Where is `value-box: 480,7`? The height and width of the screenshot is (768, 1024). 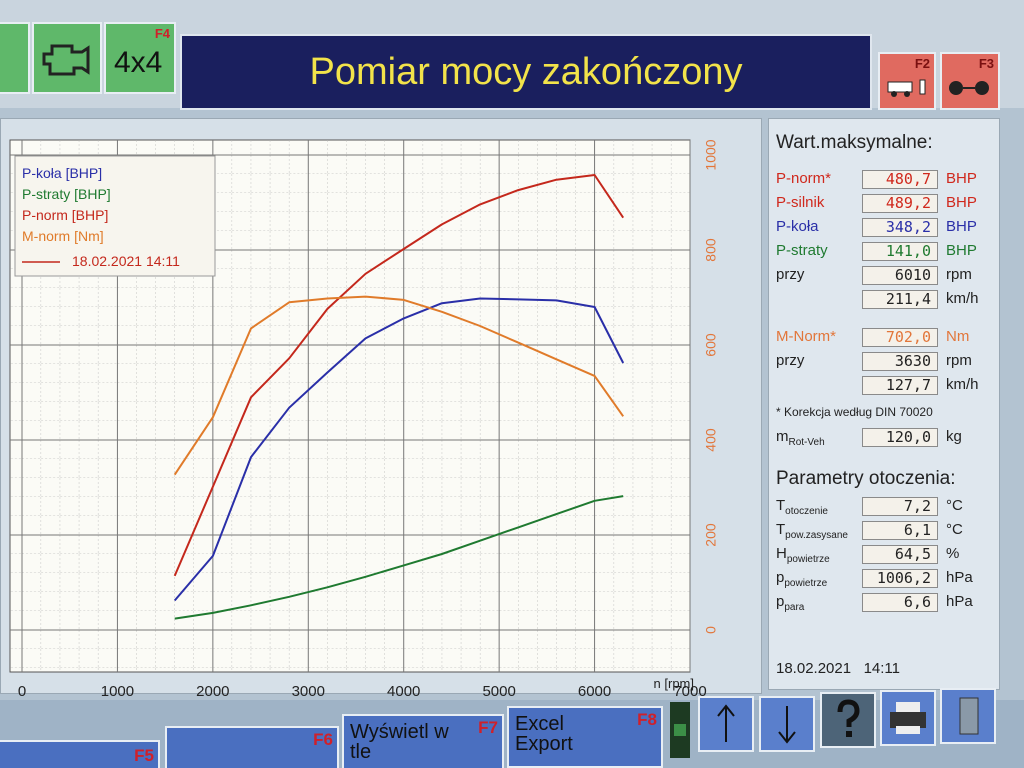
value-box: 480,7 is located at coordinates (900, 179).